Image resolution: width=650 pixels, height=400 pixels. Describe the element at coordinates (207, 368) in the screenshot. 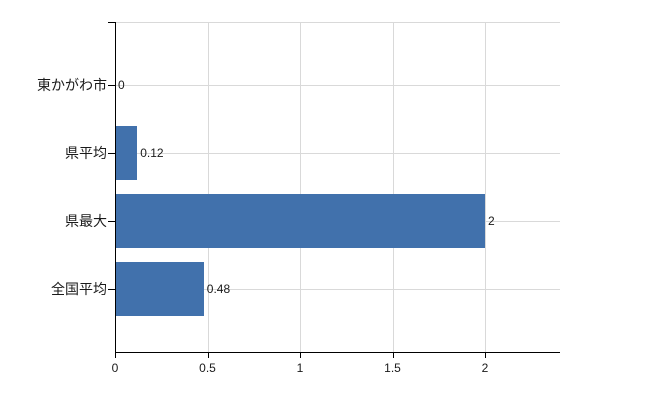

I see `x-tick-label: 0.5` at that location.